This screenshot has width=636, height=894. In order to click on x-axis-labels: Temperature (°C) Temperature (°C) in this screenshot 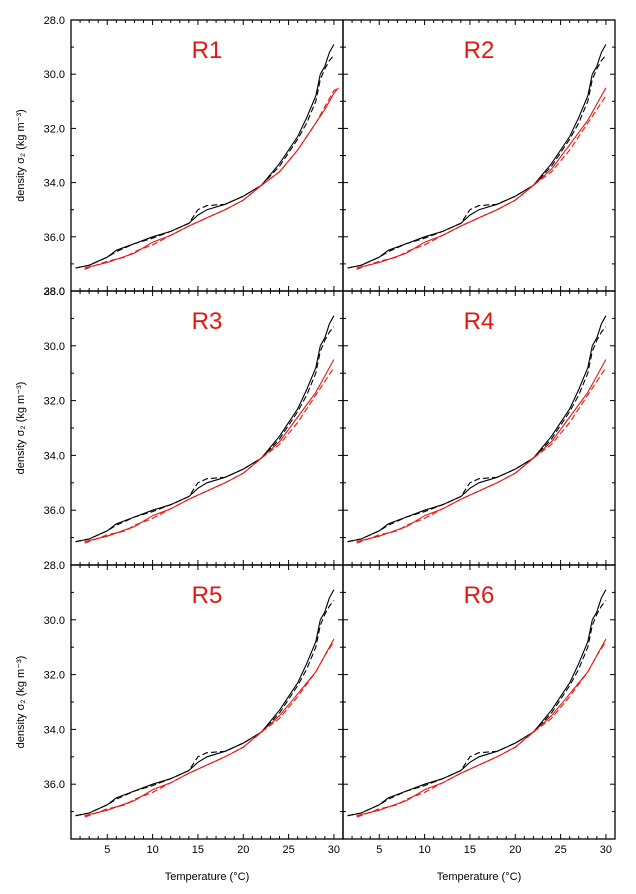, I will do `click(343, 877)`.